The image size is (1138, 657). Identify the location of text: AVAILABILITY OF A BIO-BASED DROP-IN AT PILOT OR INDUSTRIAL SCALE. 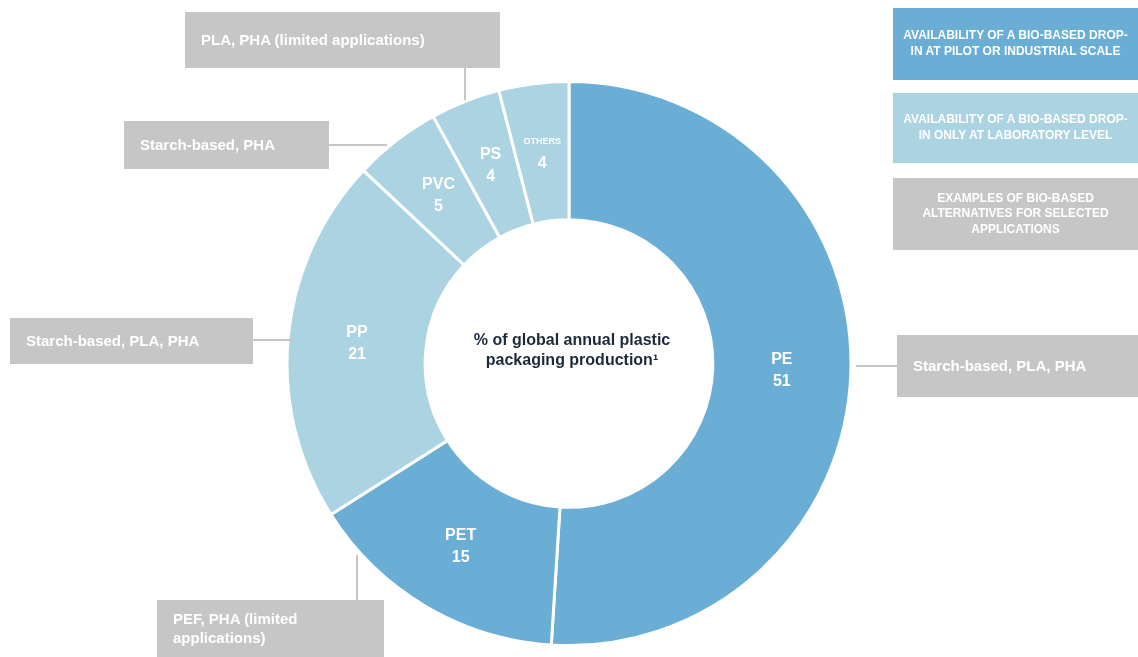
(1015, 44).